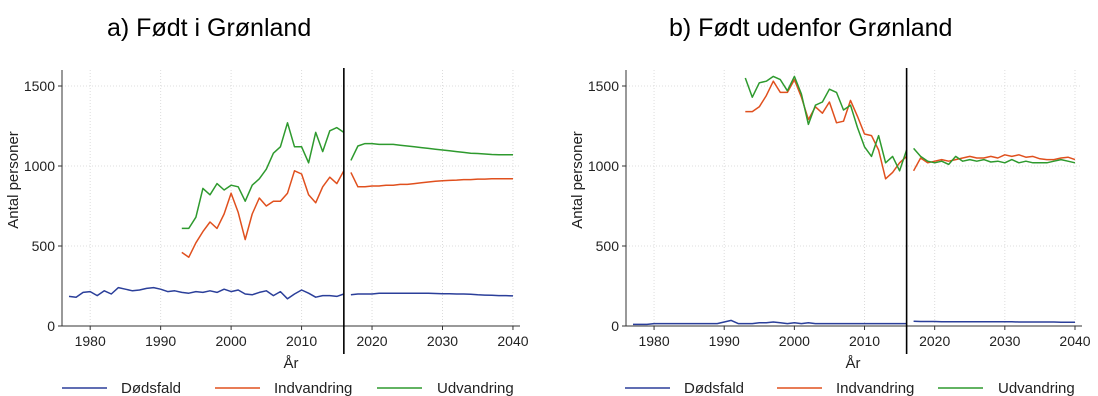 The image size is (1098, 396). I want to click on panel-a-x-tick-label-2000: 2000, so click(231, 341).